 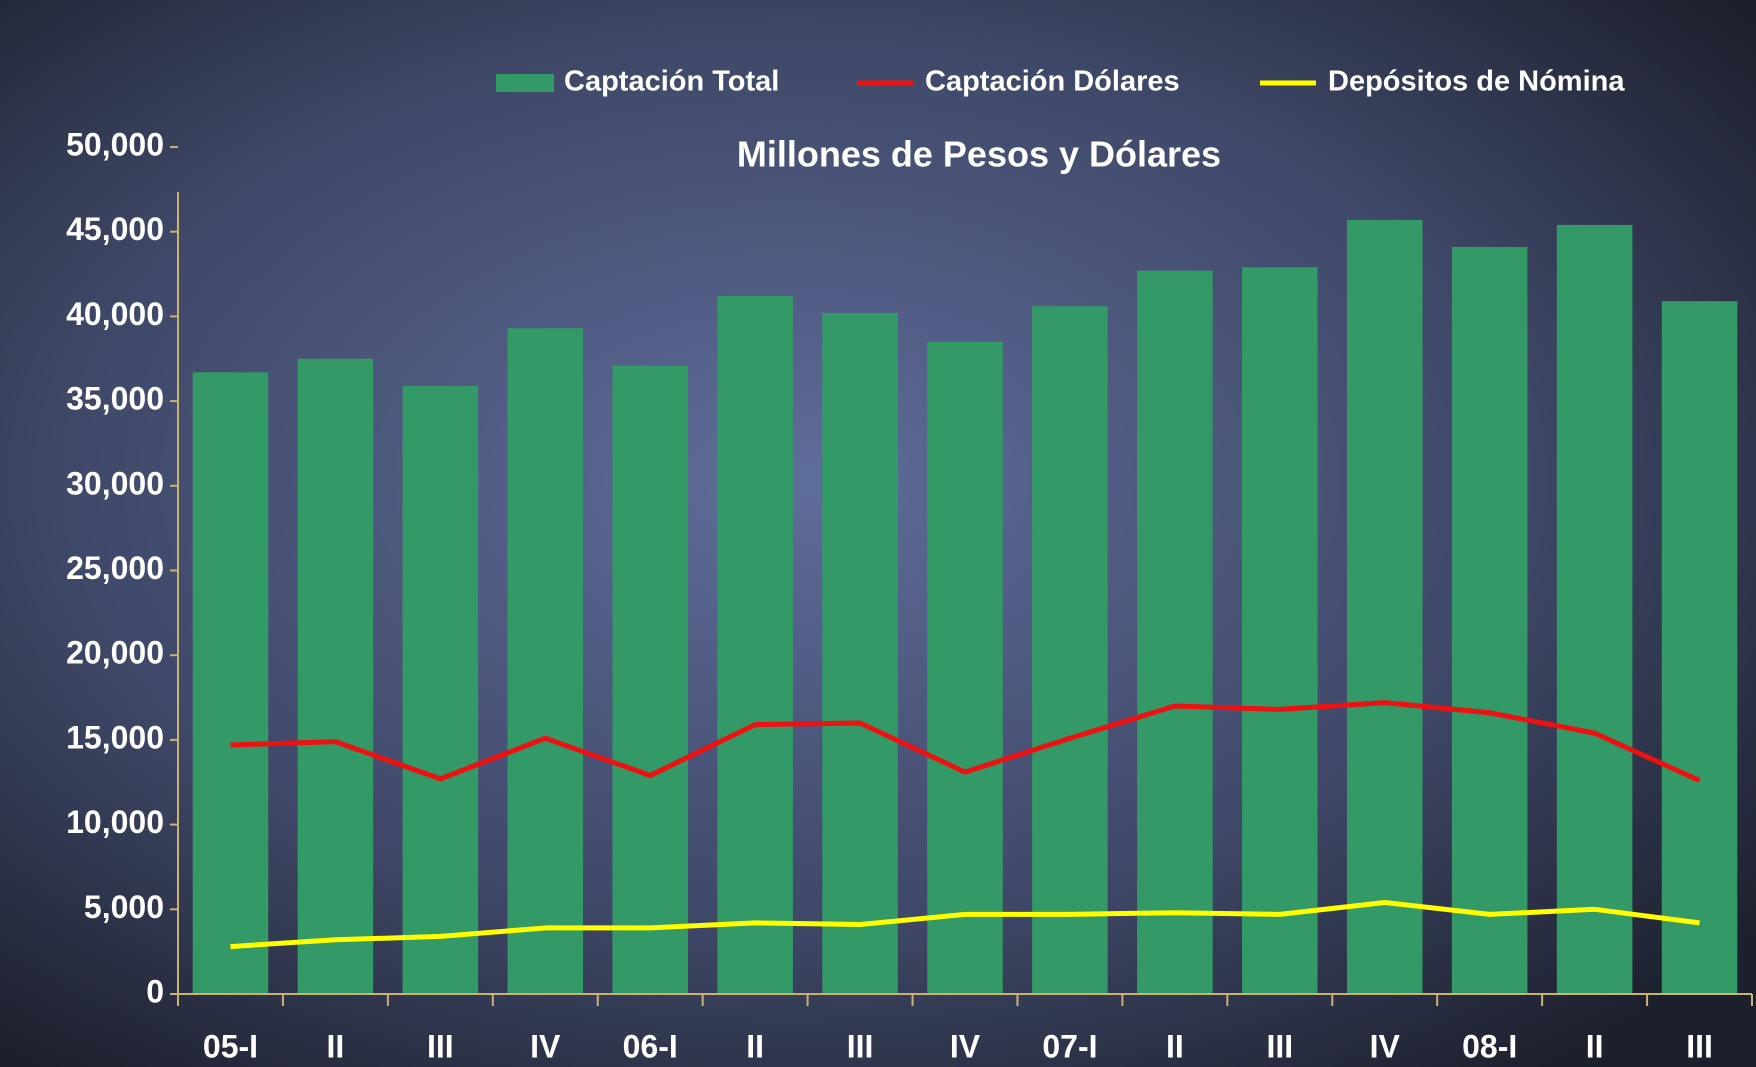 I want to click on y-tick-label: 40,000, so click(x=115, y=314).